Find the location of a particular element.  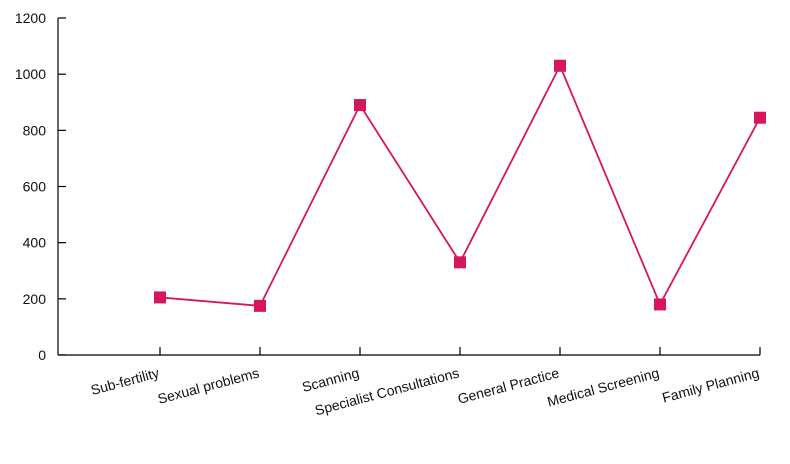

y-tick-label: 600 is located at coordinates (35, 187).